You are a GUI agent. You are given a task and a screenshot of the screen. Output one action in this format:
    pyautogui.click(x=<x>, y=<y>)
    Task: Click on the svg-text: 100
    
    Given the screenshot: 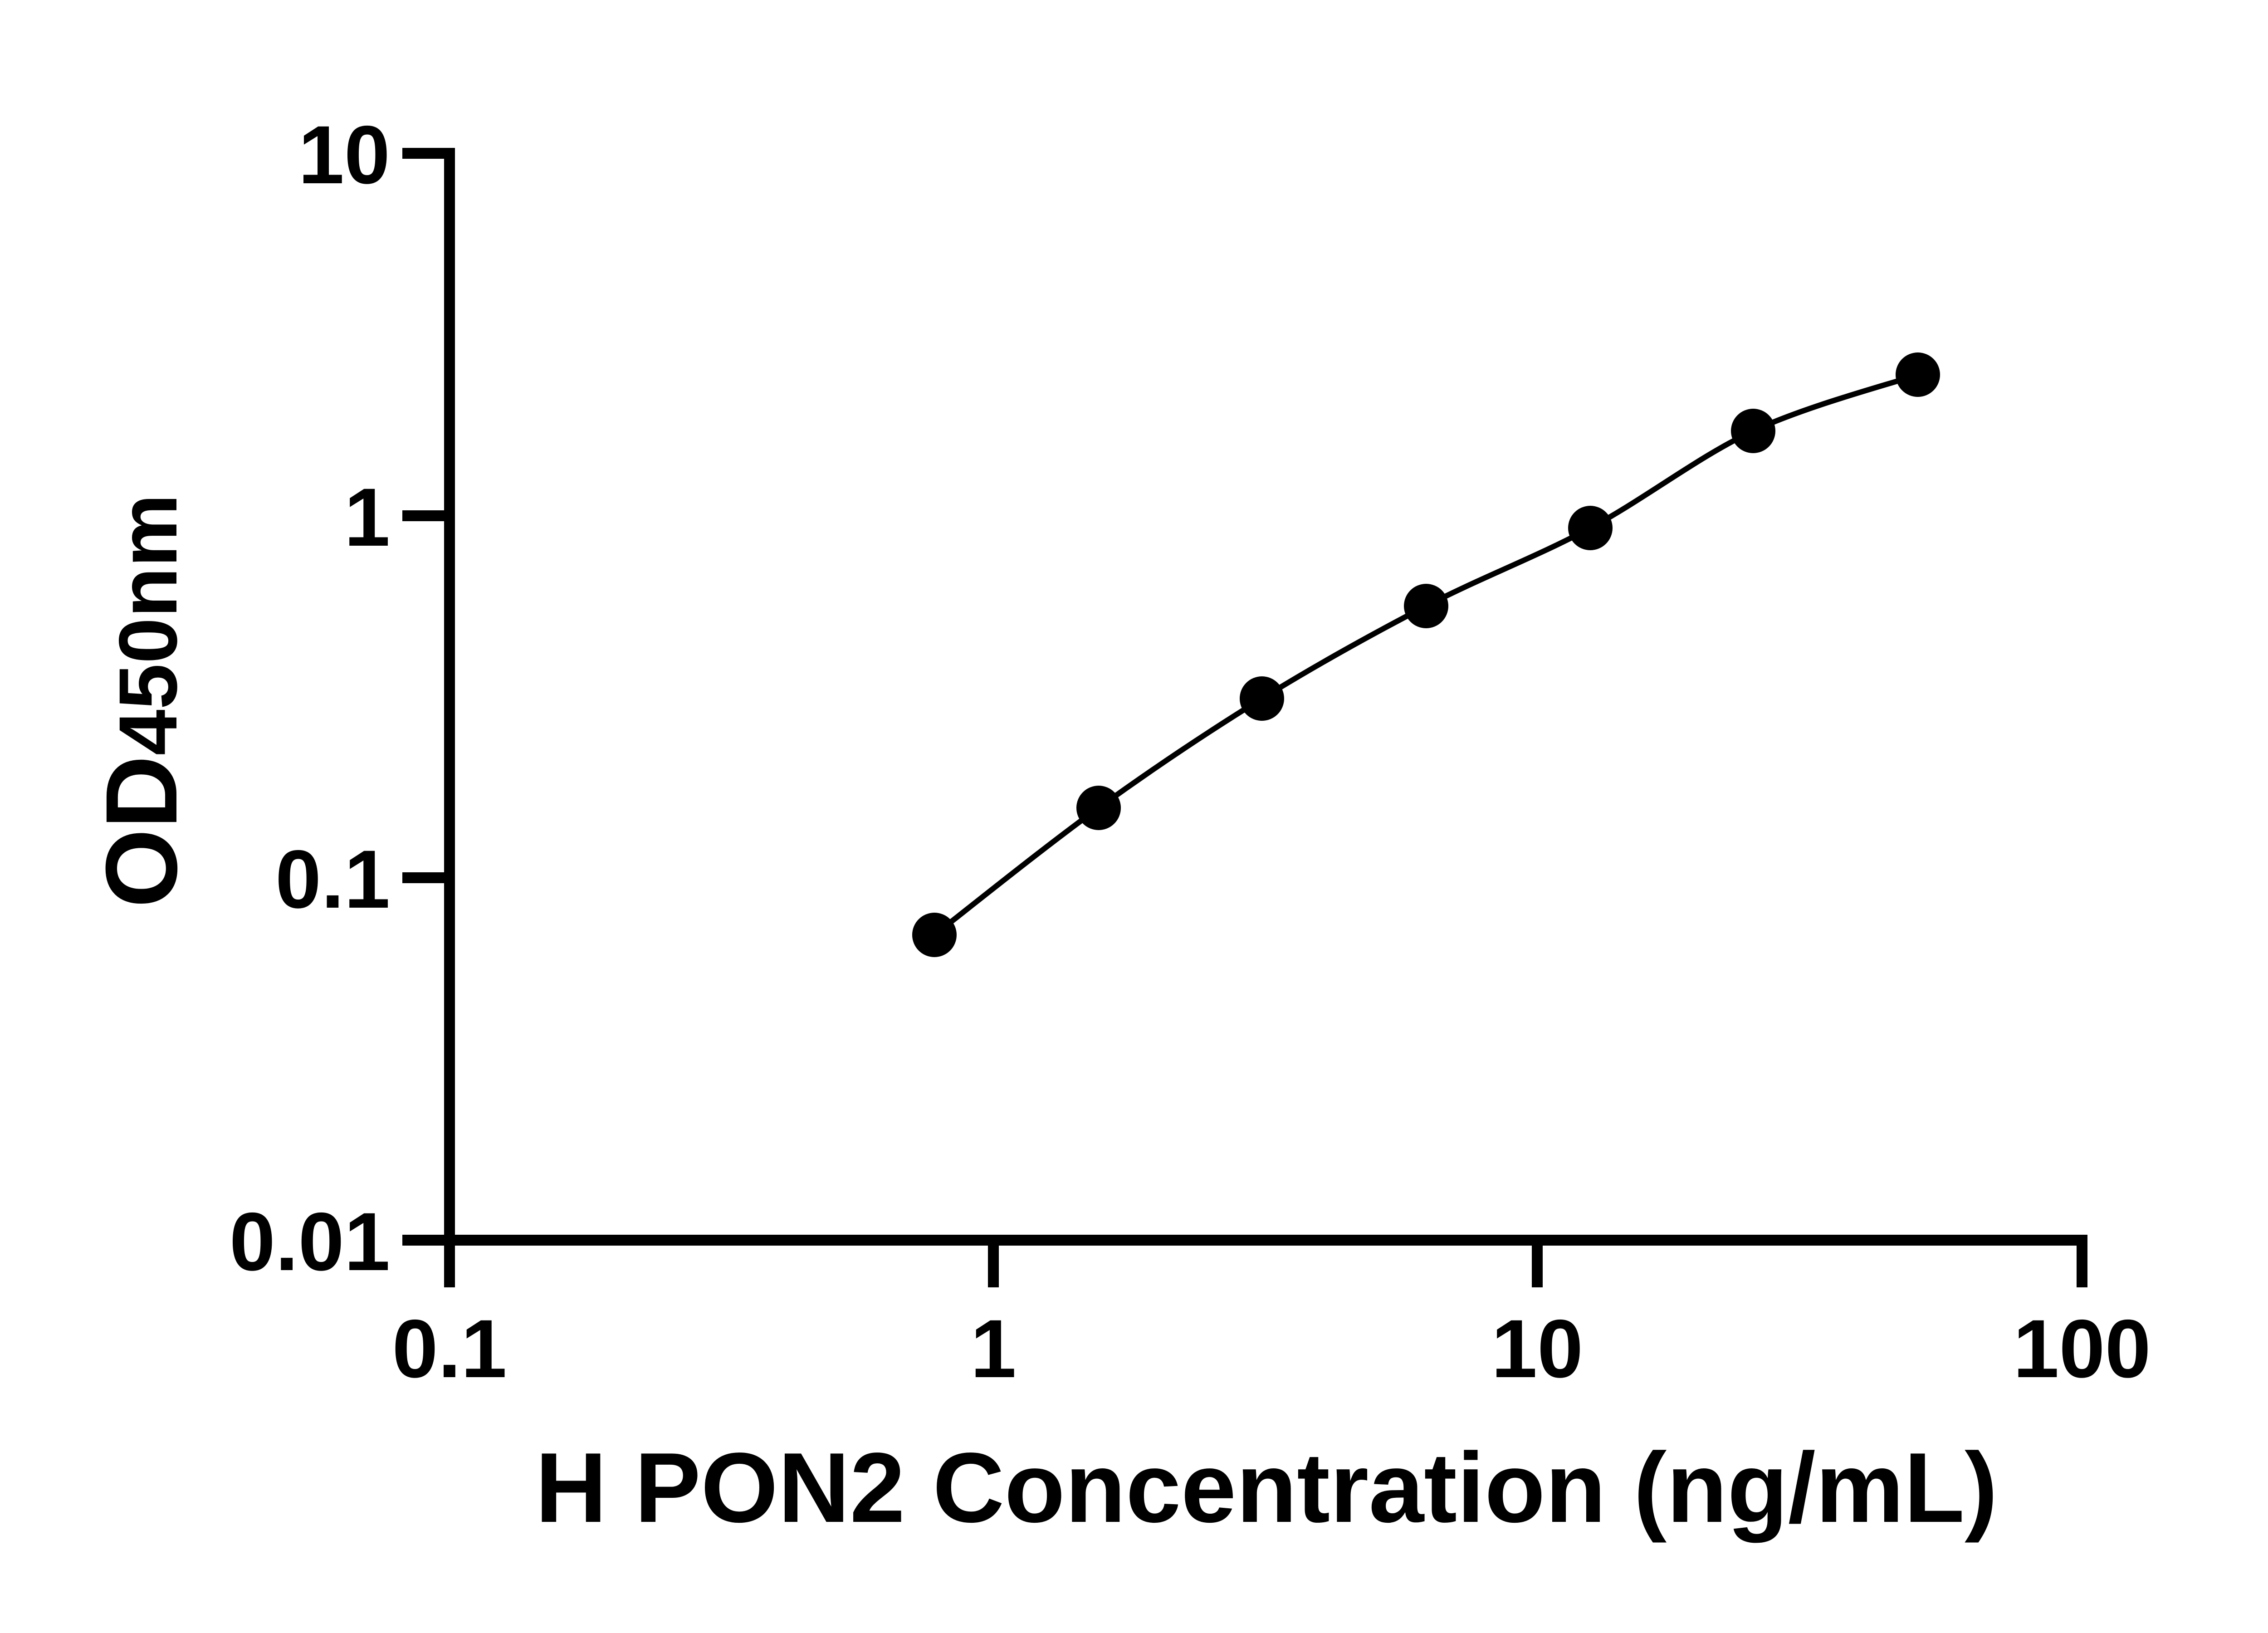 What is the action you would take?
    pyautogui.click(x=2082, y=1348)
    